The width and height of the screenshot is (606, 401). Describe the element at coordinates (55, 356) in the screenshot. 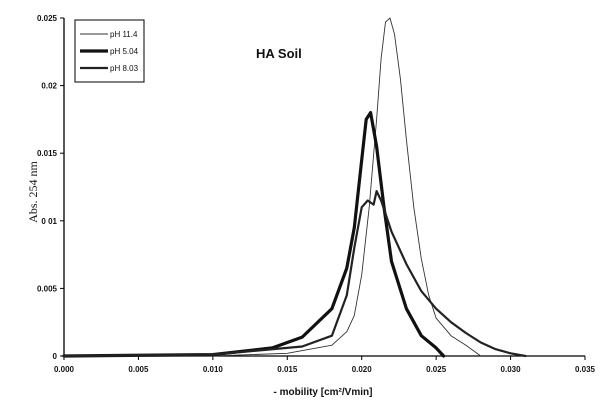

I see `y-tick-label: 0` at that location.